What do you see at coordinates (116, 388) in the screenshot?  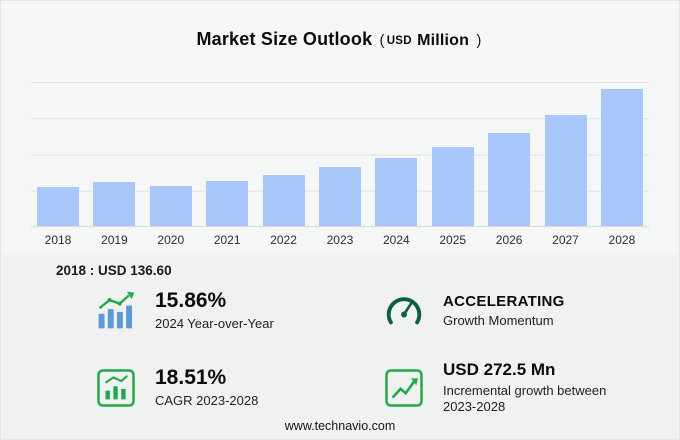 I see `bar-chart-box-icon` at bounding box center [116, 388].